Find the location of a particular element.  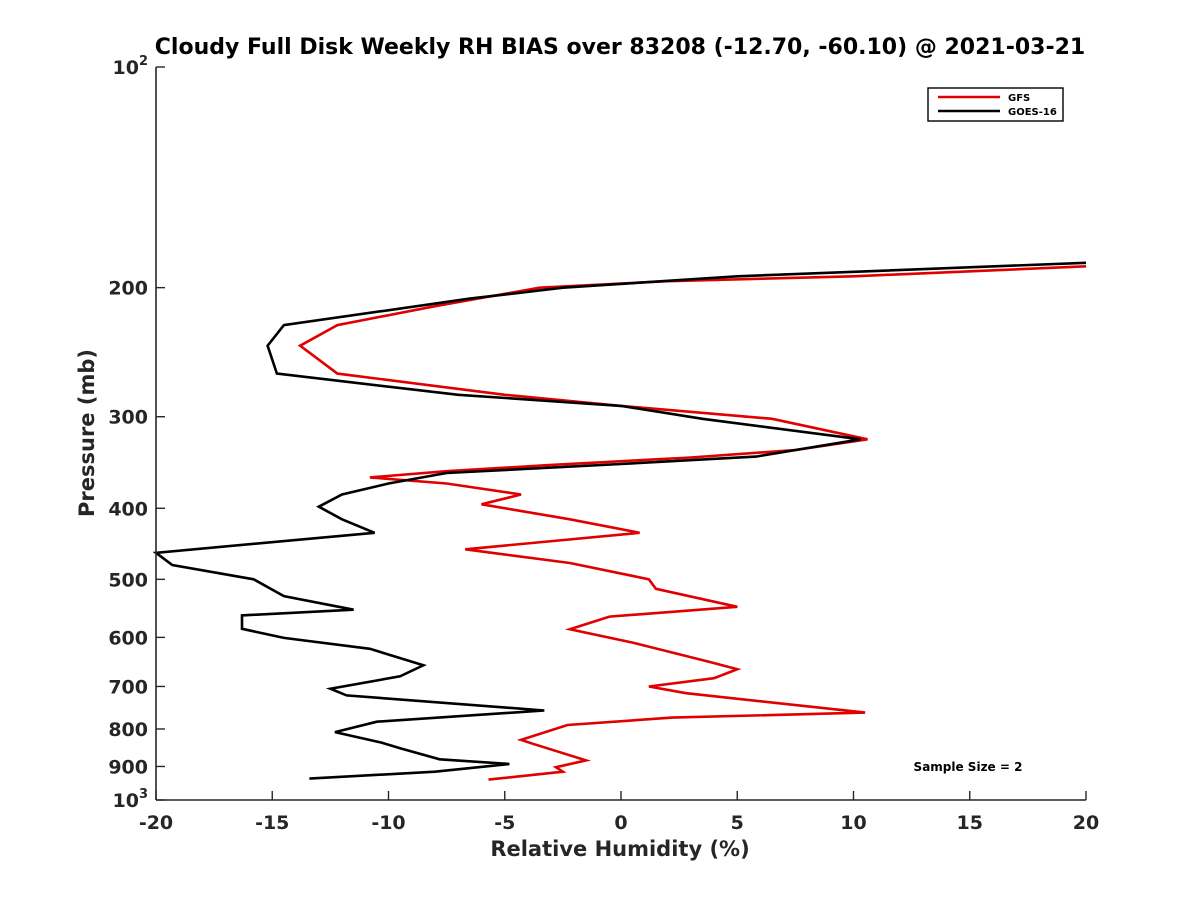

legend-label-gfs: GFS is located at coordinates (1019, 98).